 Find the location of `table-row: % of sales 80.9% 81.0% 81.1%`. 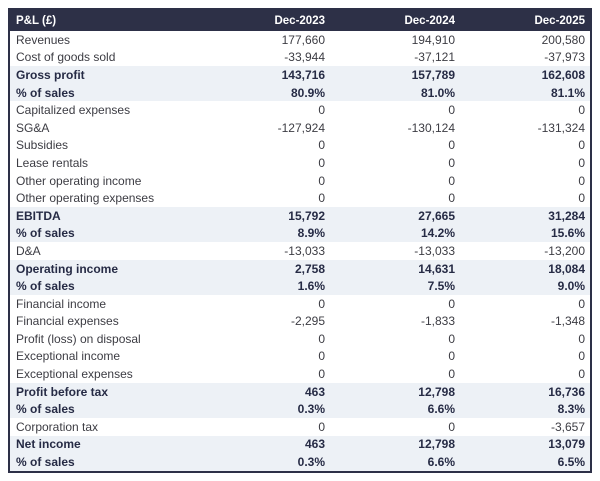

table-row: % of sales 80.9% 81.0% 81.1% is located at coordinates (300, 92).